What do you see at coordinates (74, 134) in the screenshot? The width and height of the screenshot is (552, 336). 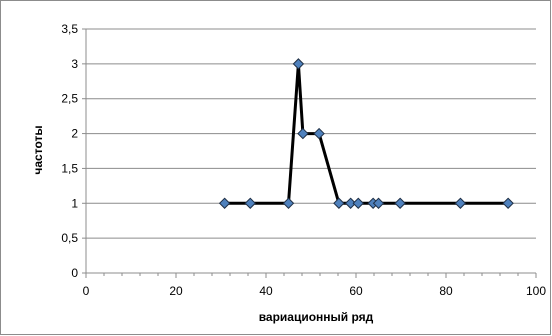 I see `y-tick-label: 2` at bounding box center [74, 134].